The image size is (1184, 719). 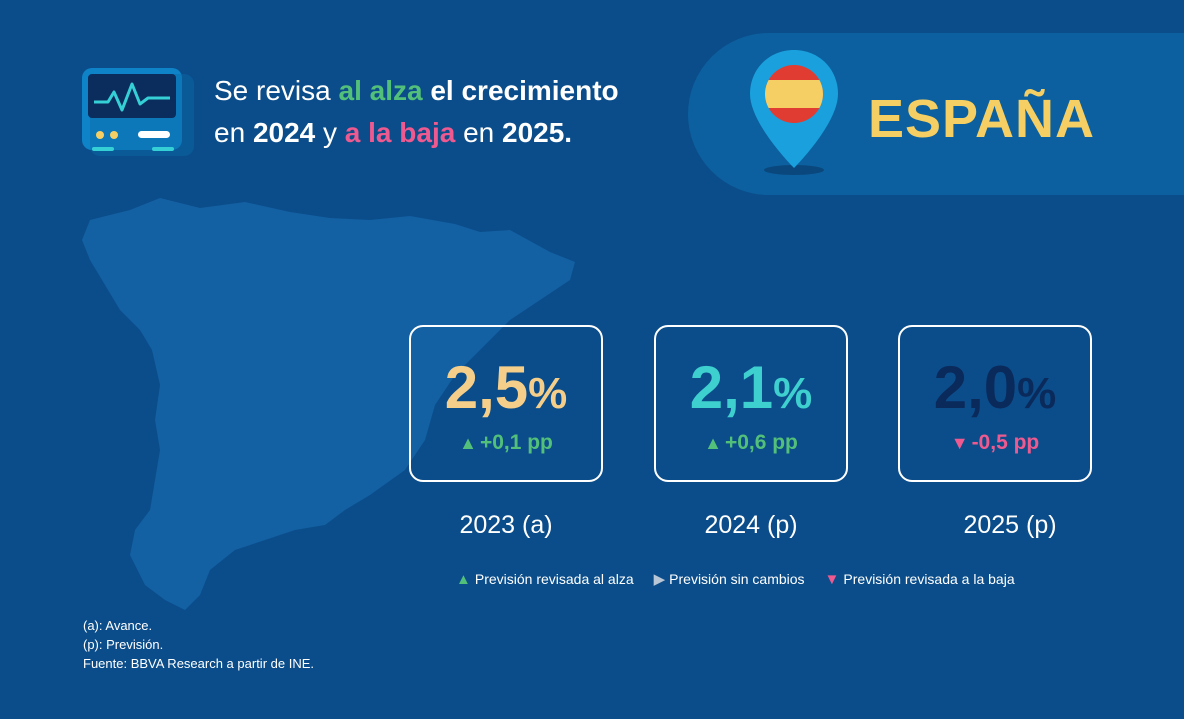 What do you see at coordinates (400, 132) in the screenshot?
I see `highlight-down: a la baja` at bounding box center [400, 132].